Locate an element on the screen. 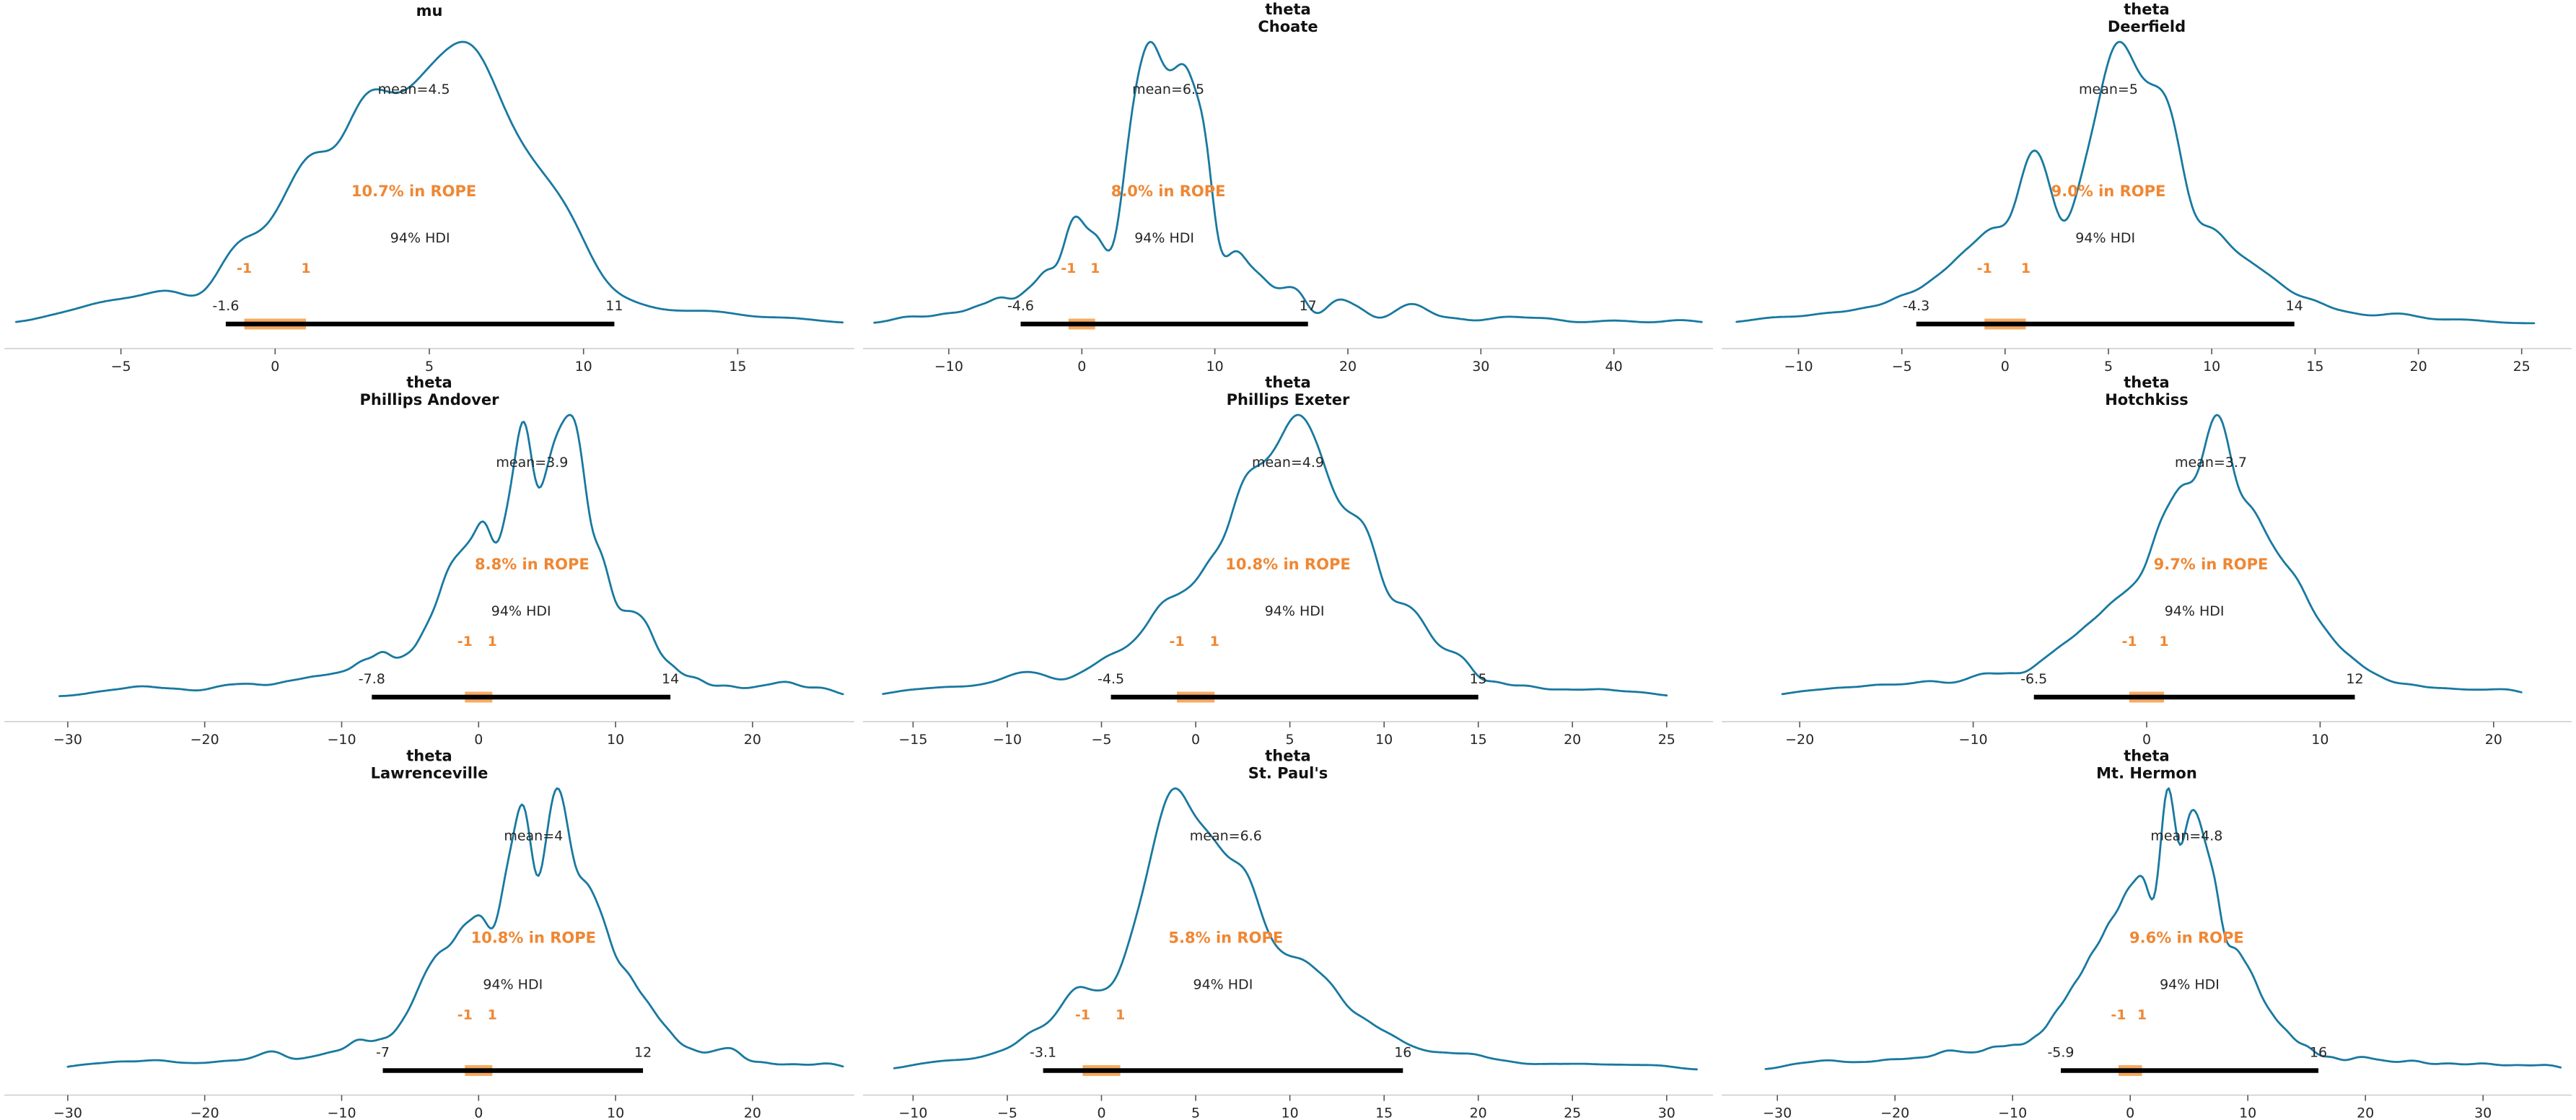  plot-subtitle: Hotchkiss is located at coordinates (2147, 399).